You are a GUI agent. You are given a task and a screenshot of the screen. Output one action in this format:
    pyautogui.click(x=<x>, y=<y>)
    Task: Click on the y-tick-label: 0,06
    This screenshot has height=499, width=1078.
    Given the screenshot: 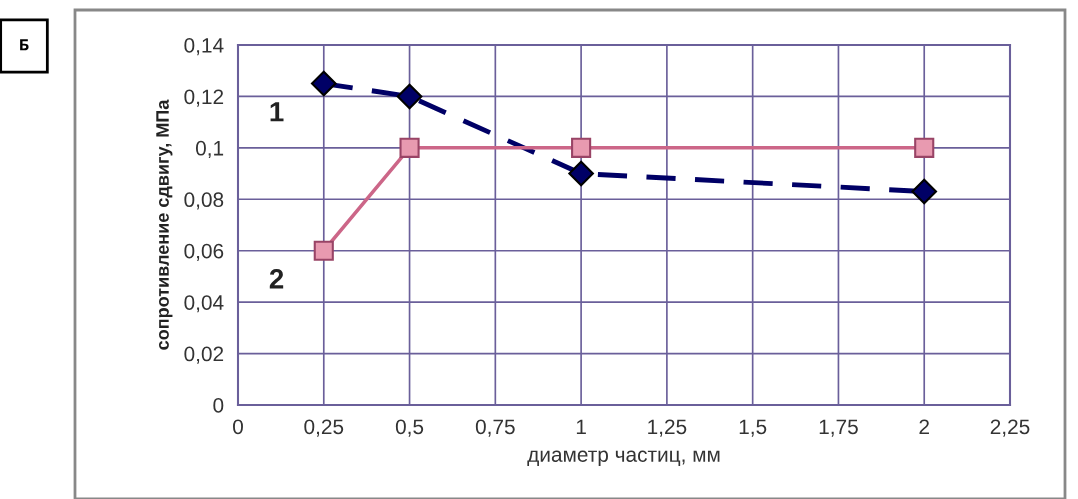 What is the action you would take?
    pyautogui.click(x=204, y=252)
    